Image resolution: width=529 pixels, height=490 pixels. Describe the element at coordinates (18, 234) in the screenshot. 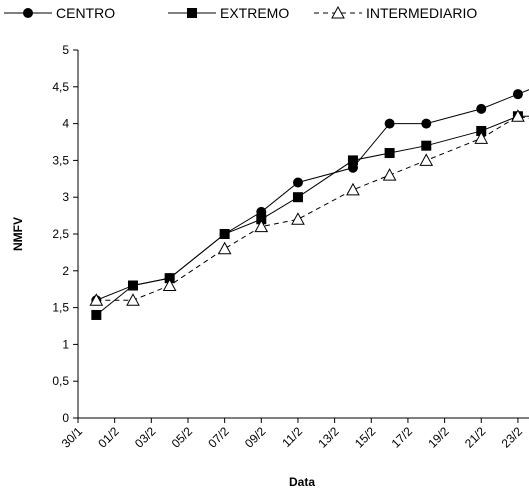

I see `y-axis-title: NMFV` at that location.